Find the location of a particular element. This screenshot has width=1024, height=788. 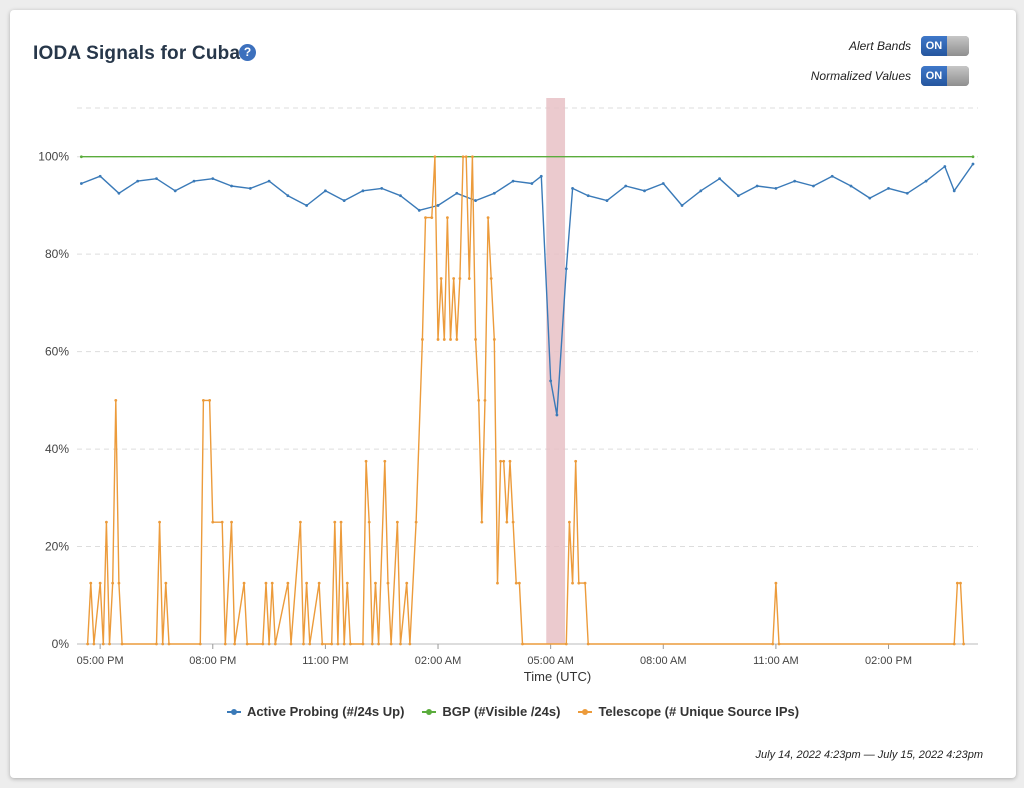

normalized-values-toggle-state: ON is located at coordinates (934, 76).